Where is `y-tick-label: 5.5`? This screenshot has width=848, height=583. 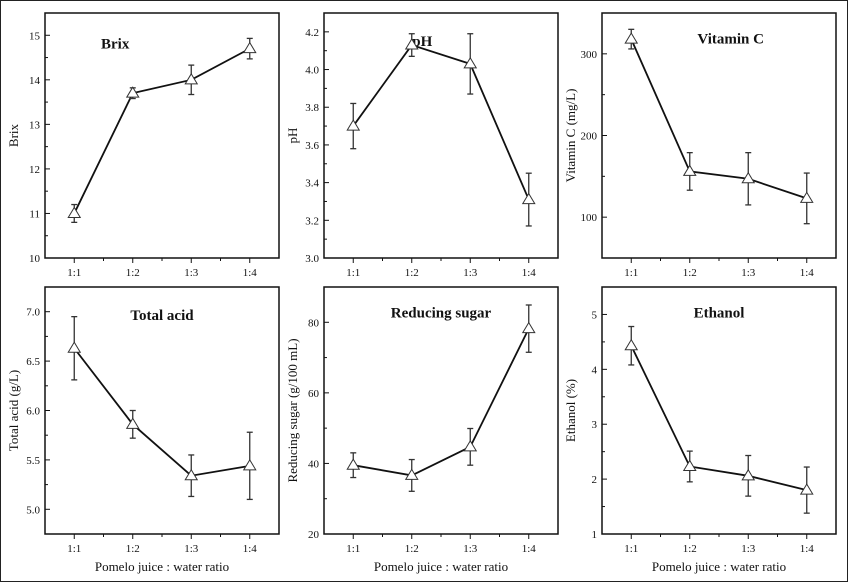
y-tick-label: 5.5 is located at coordinates (33, 461).